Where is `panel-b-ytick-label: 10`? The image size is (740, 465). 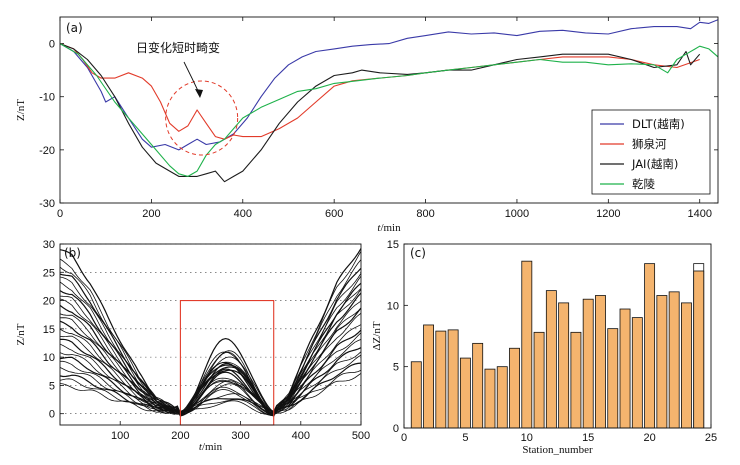
panel-b-ytick-label: 10 is located at coordinates (49, 358).